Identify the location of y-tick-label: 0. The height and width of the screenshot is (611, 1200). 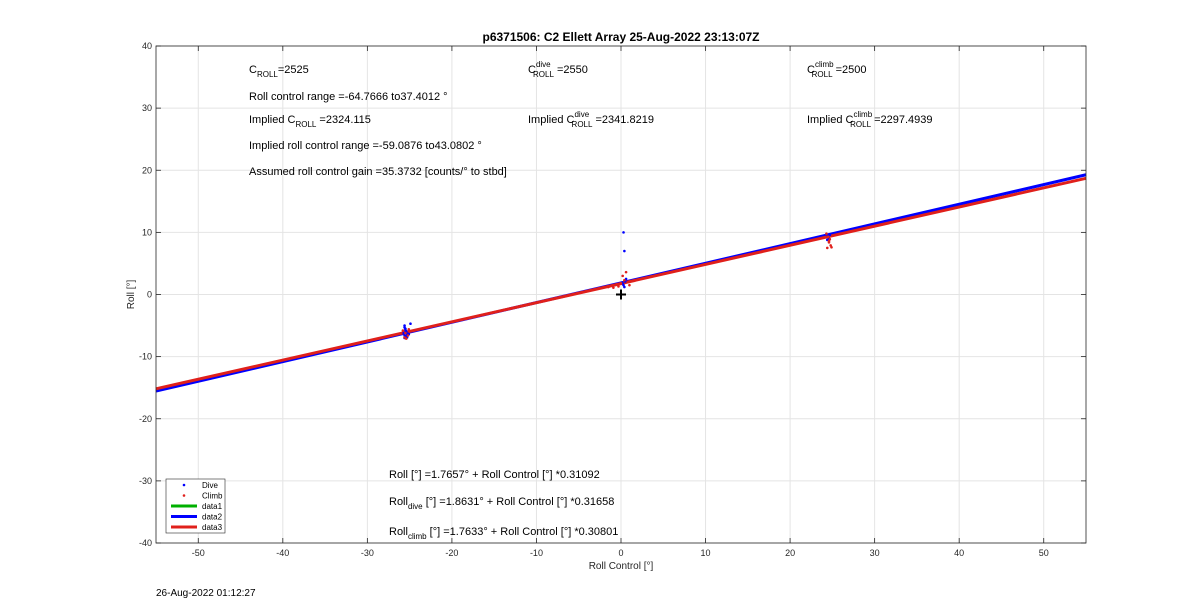
(149, 295).